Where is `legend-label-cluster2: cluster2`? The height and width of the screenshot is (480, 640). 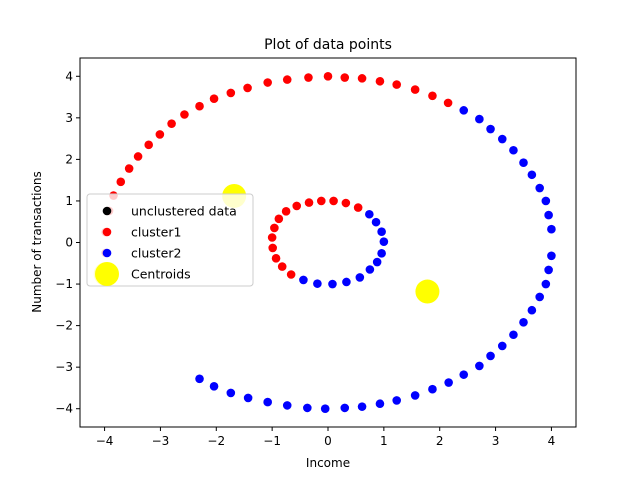
legend-label-cluster2: cluster2 is located at coordinates (156, 253).